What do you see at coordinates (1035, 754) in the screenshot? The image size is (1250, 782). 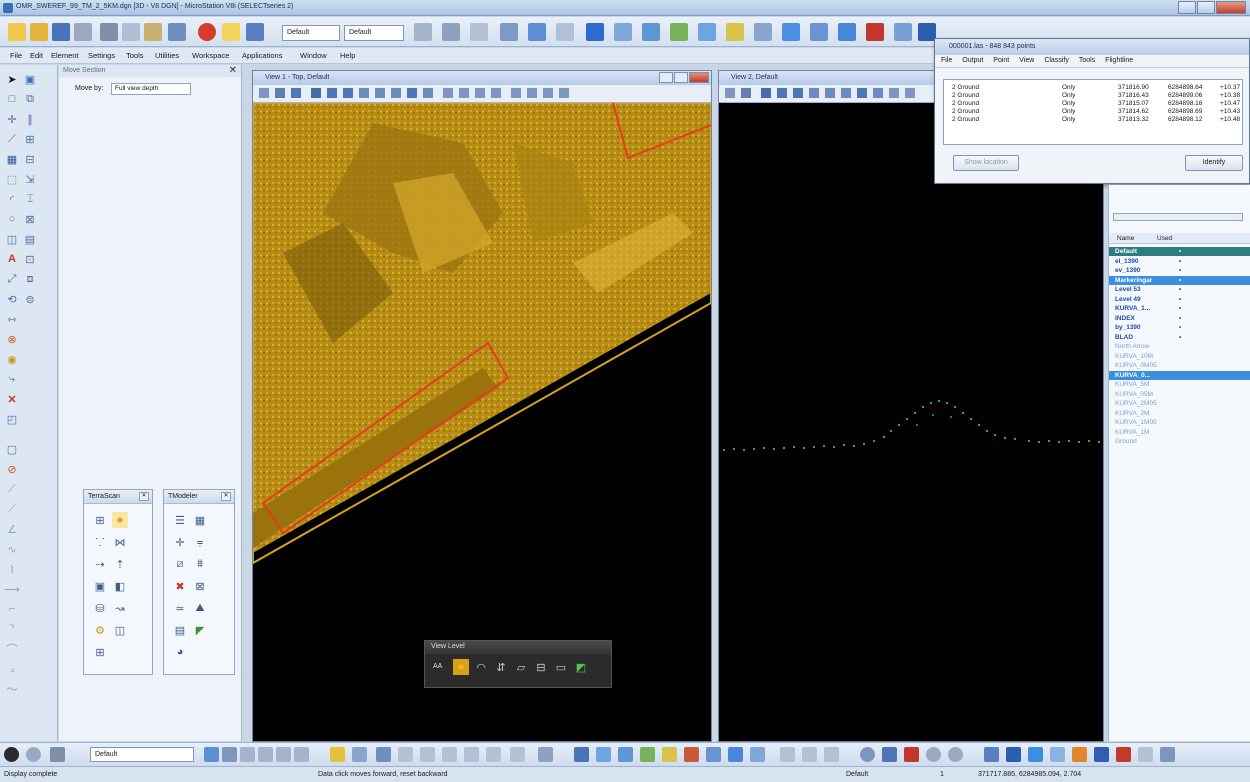 I see `table-icon` at bounding box center [1035, 754].